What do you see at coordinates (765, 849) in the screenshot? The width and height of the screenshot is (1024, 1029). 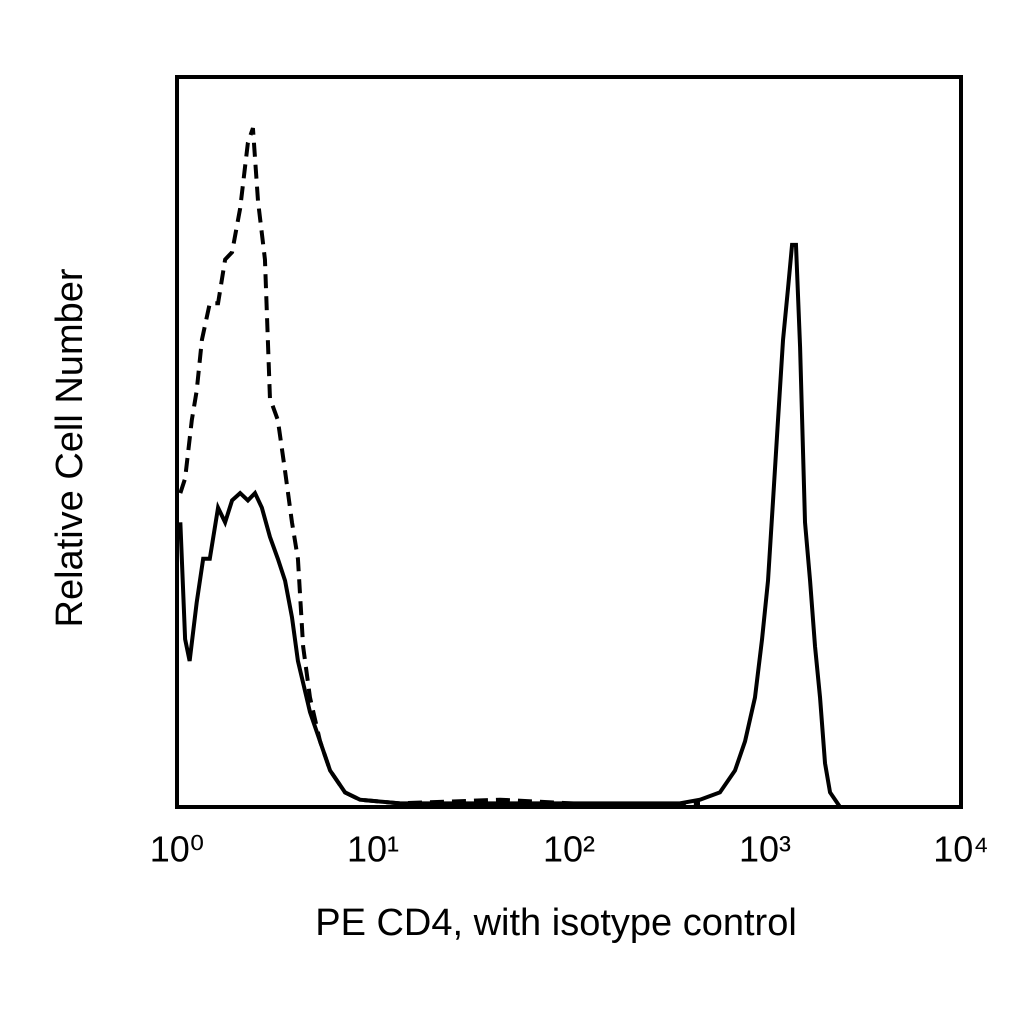 I see `x-tick-label: 10³` at bounding box center [765, 849].